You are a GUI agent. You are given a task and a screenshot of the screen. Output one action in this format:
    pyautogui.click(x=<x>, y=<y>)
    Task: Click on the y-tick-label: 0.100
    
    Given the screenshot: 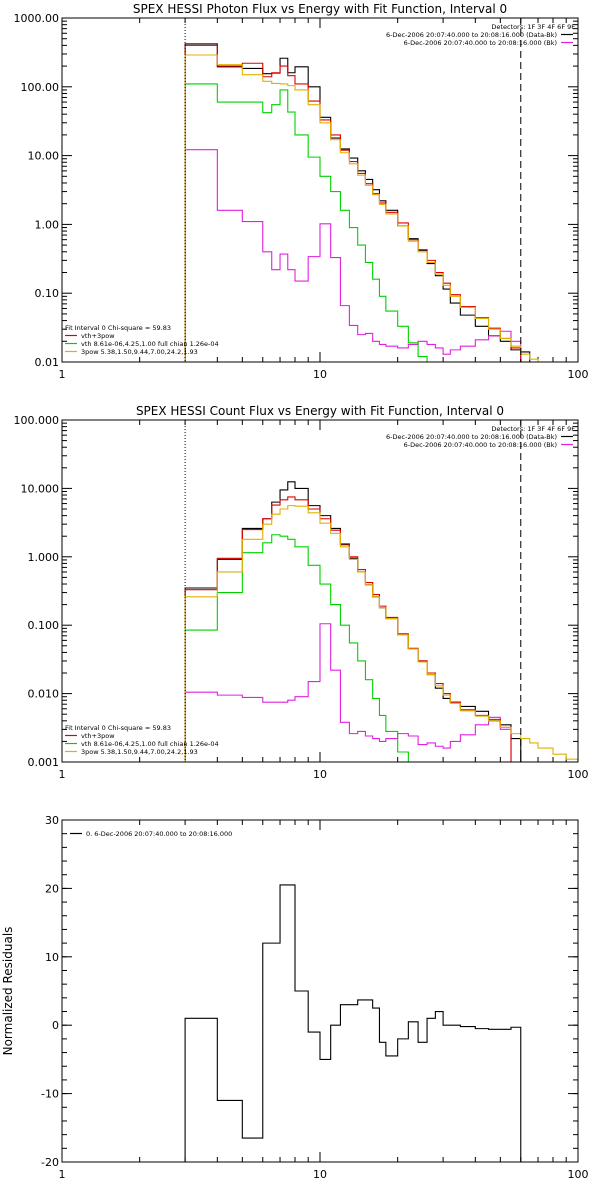 What is the action you would take?
    pyautogui.click(x=44, y=625)
    